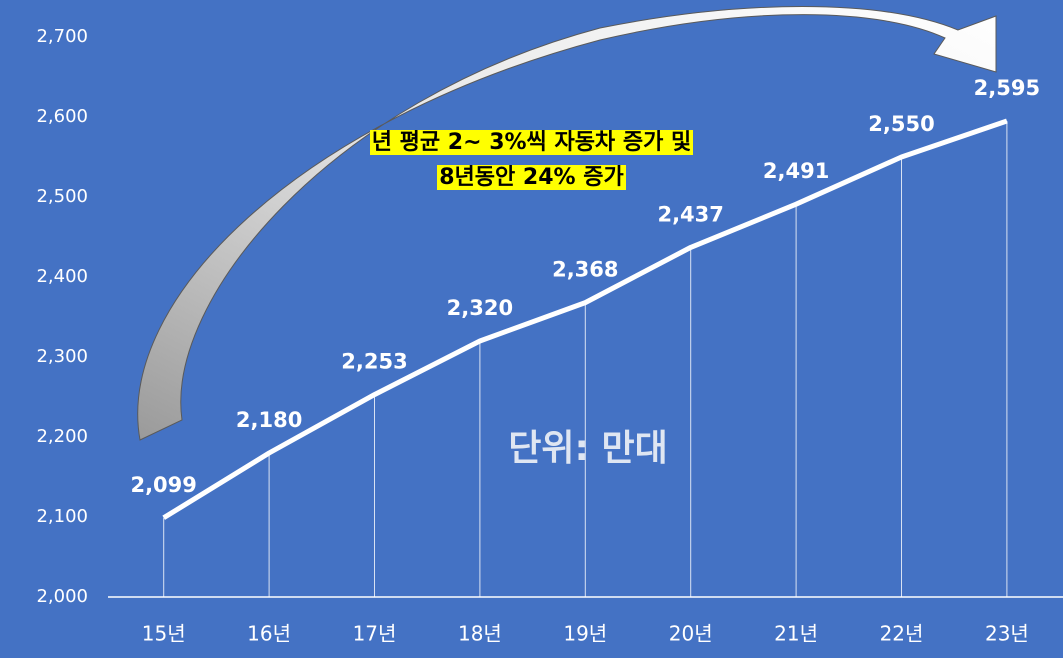 The image size is (1063, 658). What do you see at coordinates (585, 270) in the screenshot?
I see `data-label: 2,368` at bounding box center [585, 270].